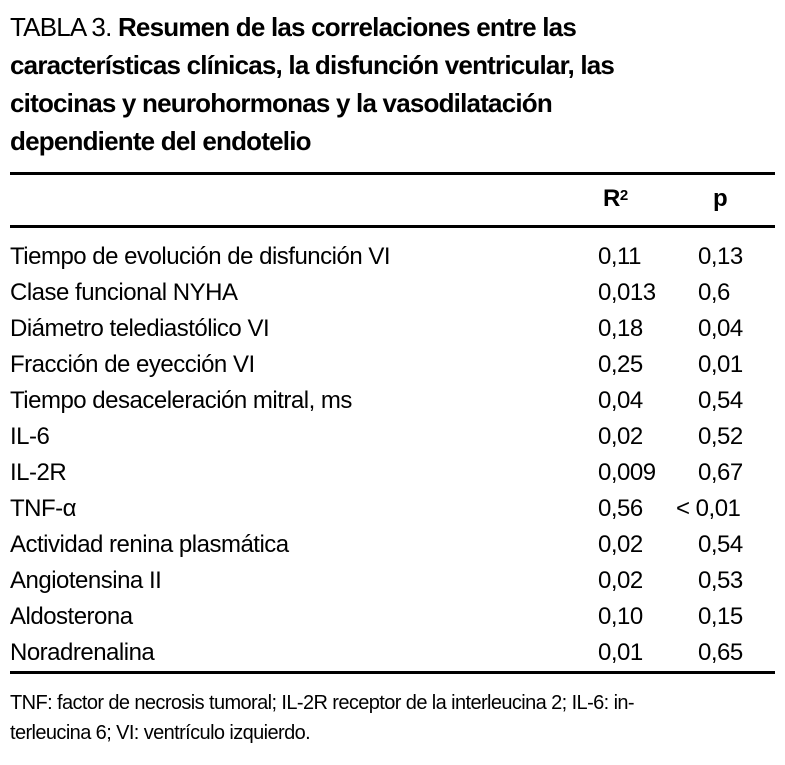  I want to click on p-value: 0,65, so click(720, 652).